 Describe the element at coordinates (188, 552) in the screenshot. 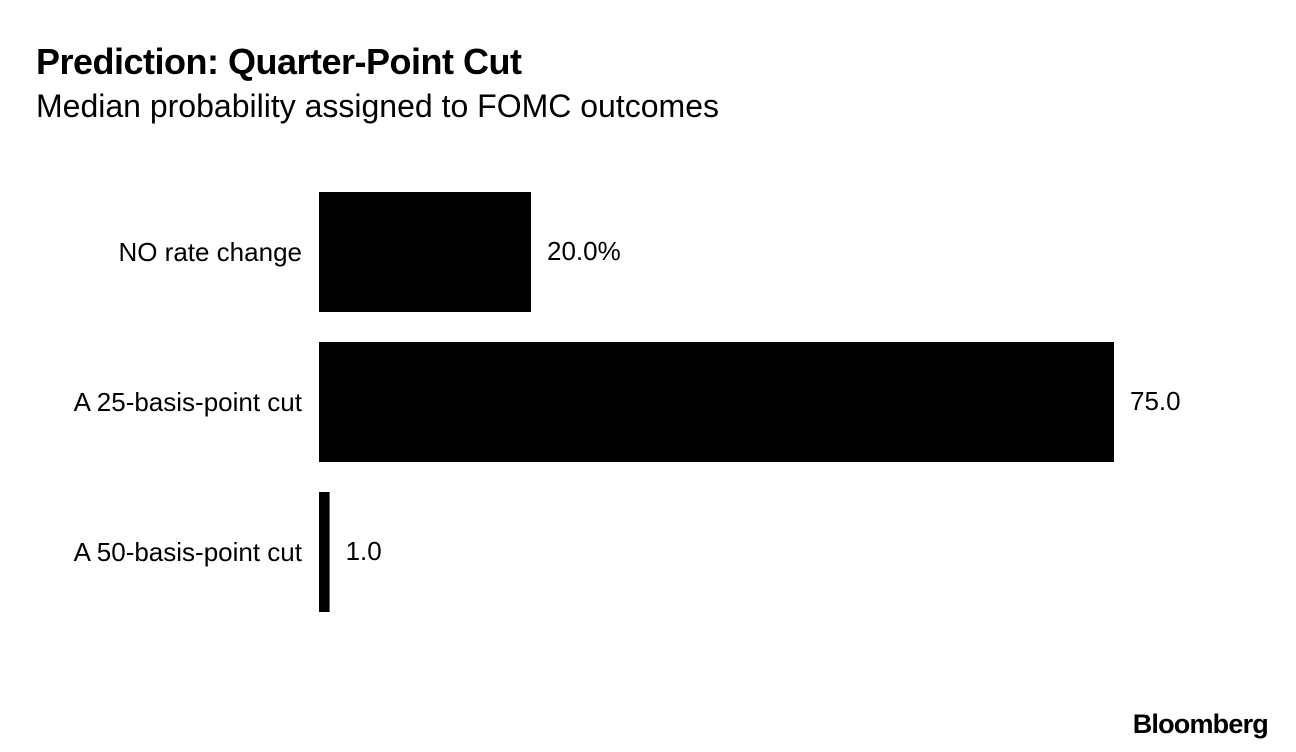

I see `category-label: A 50-basis-point cut` at that location.